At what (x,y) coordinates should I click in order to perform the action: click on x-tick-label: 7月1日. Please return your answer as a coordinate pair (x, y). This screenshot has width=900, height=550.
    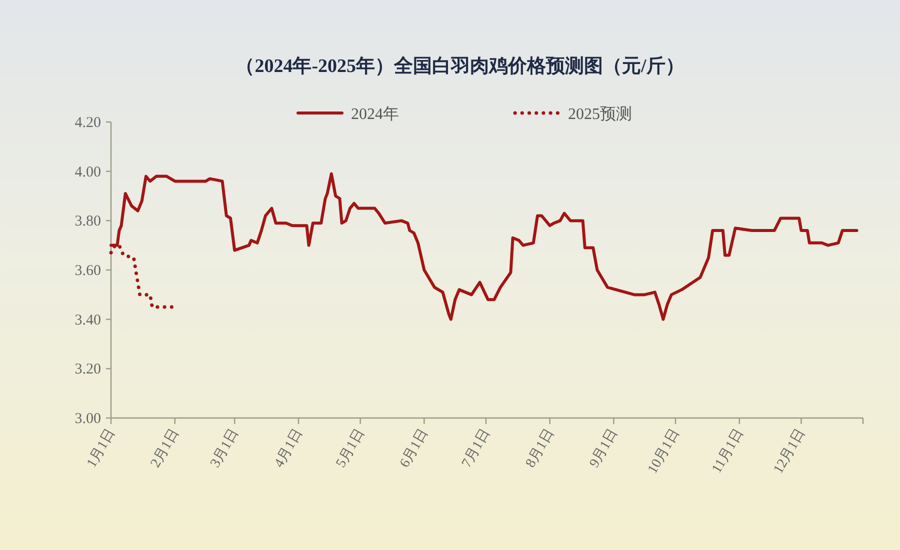
    Looking at the image, I should click on (476, 448).